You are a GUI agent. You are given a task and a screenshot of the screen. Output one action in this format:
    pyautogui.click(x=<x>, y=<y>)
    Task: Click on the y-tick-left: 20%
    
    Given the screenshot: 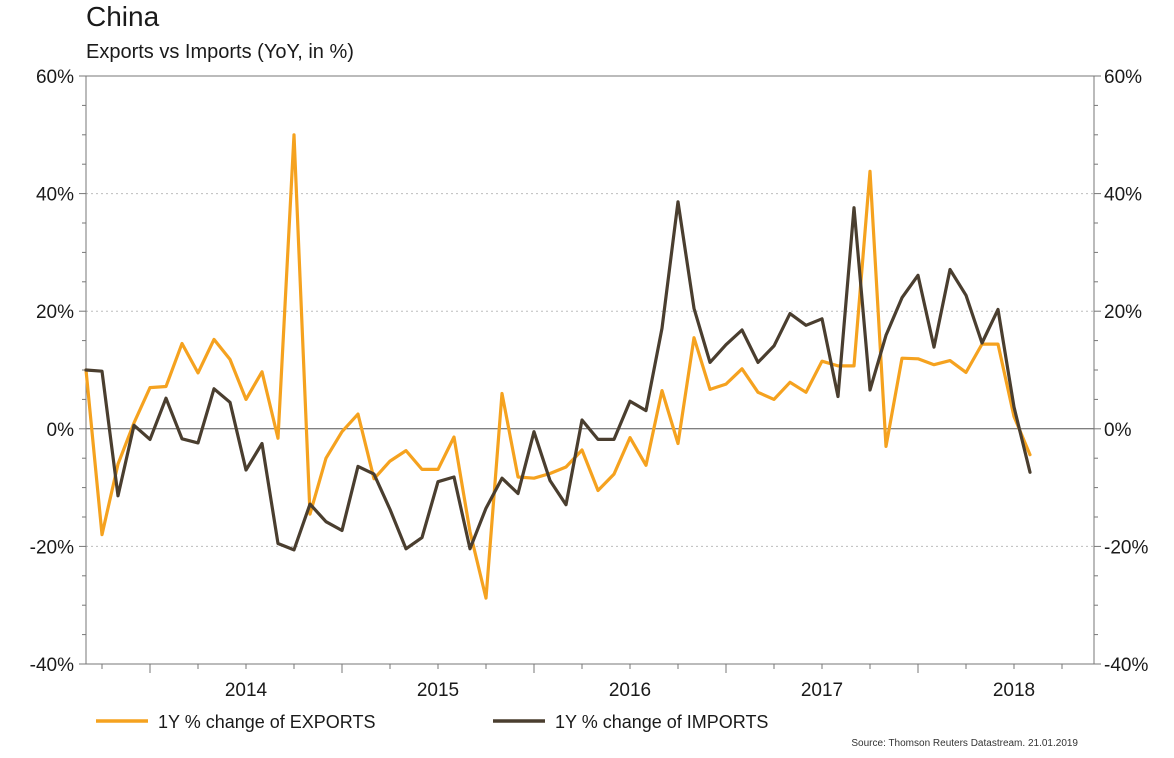 What is the action you would take?
    pyautogui.click(x=55, y=312)
    